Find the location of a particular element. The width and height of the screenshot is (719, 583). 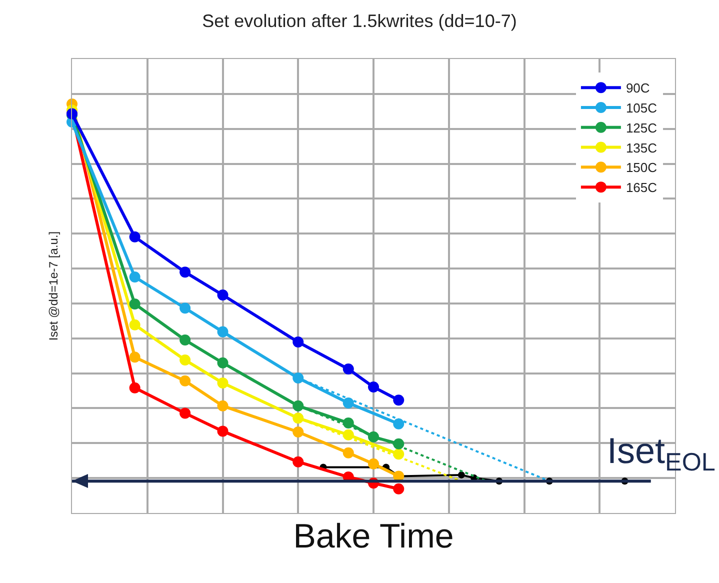

chart-title: Set evolution after 1.5kwrites (dd=10-7) is located at coordinates (359, 21).